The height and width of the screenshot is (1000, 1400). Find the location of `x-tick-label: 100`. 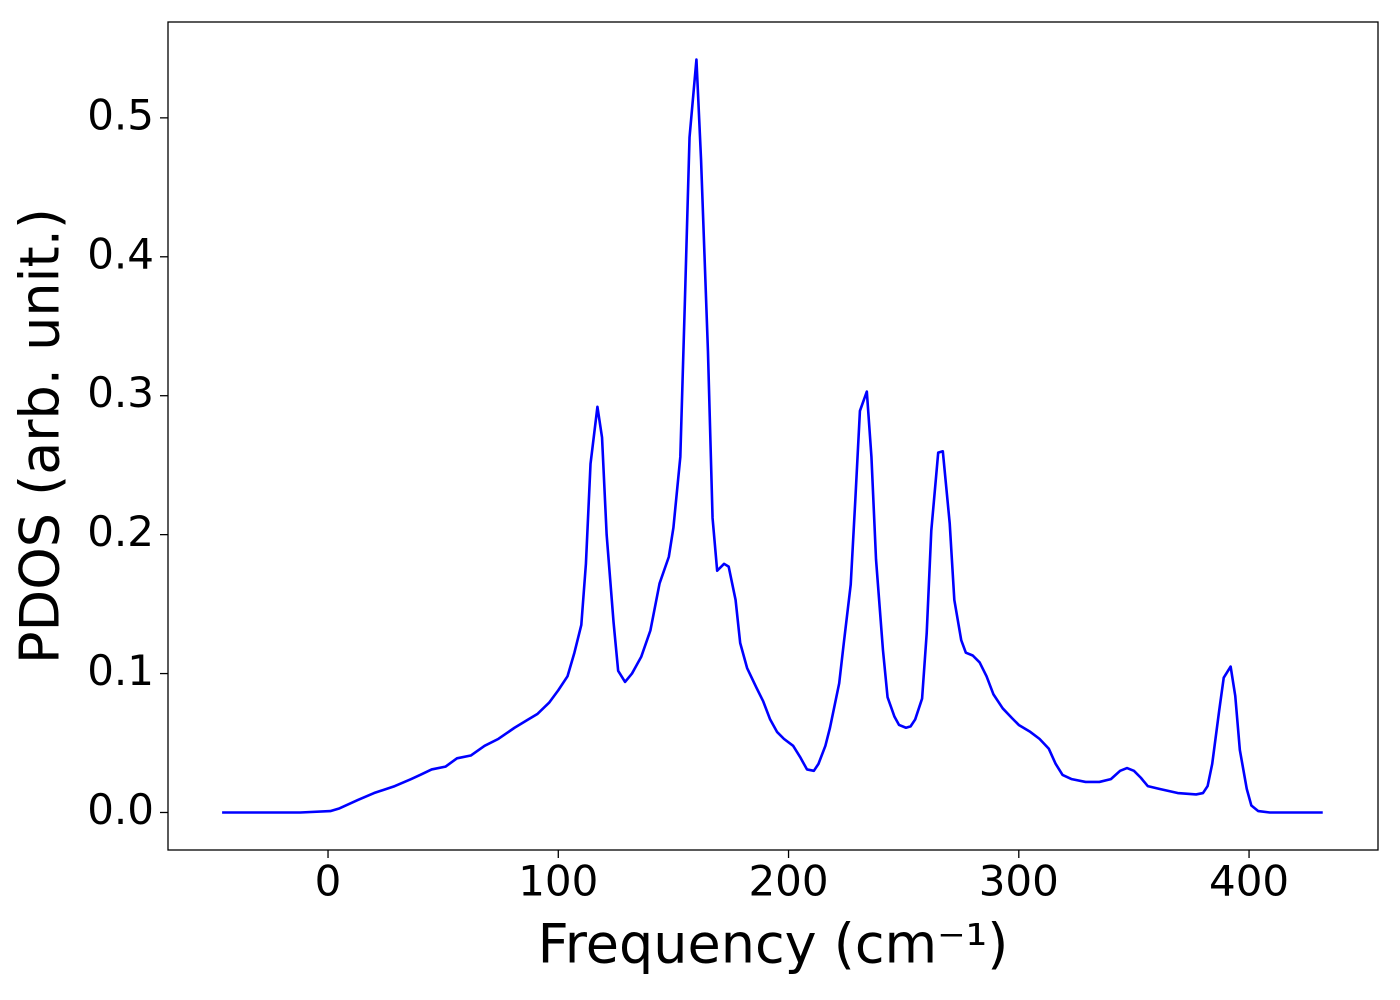

x-tick-label: 100 is located at coordinates (558, 881).